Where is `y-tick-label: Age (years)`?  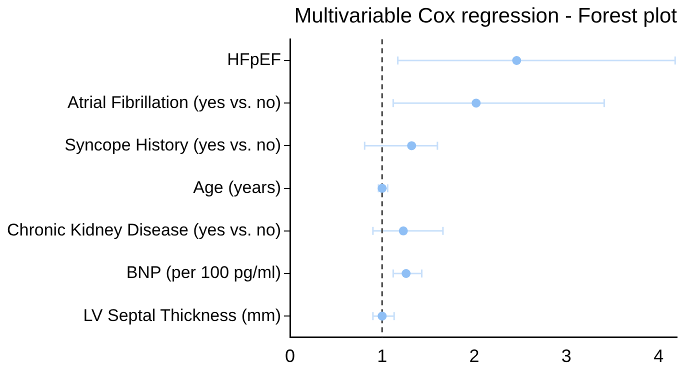 y-tick-label: Age (years) is located at coordinates (237, 187).